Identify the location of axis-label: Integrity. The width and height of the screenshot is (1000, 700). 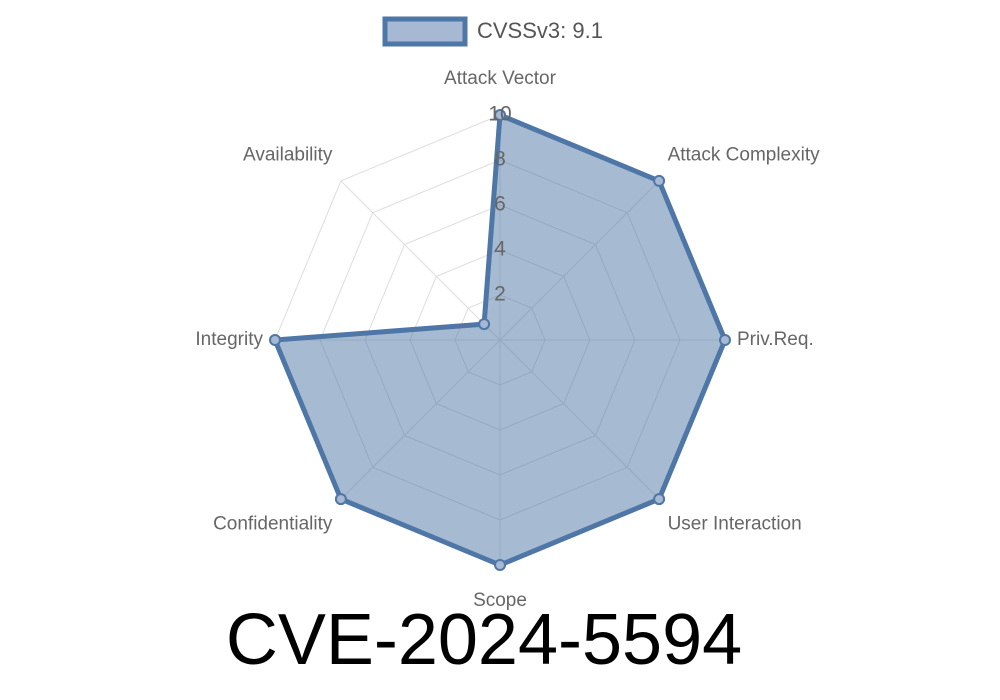
(229, 339).